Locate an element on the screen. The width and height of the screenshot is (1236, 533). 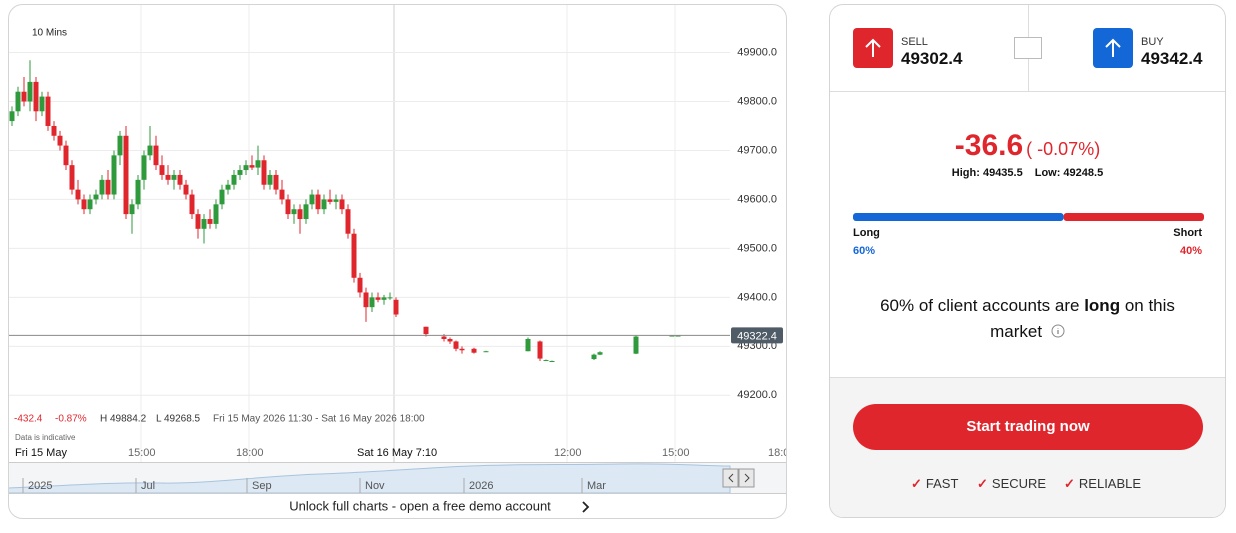
y-tick-label: 49200.0 is located at coordinates (757, 395).